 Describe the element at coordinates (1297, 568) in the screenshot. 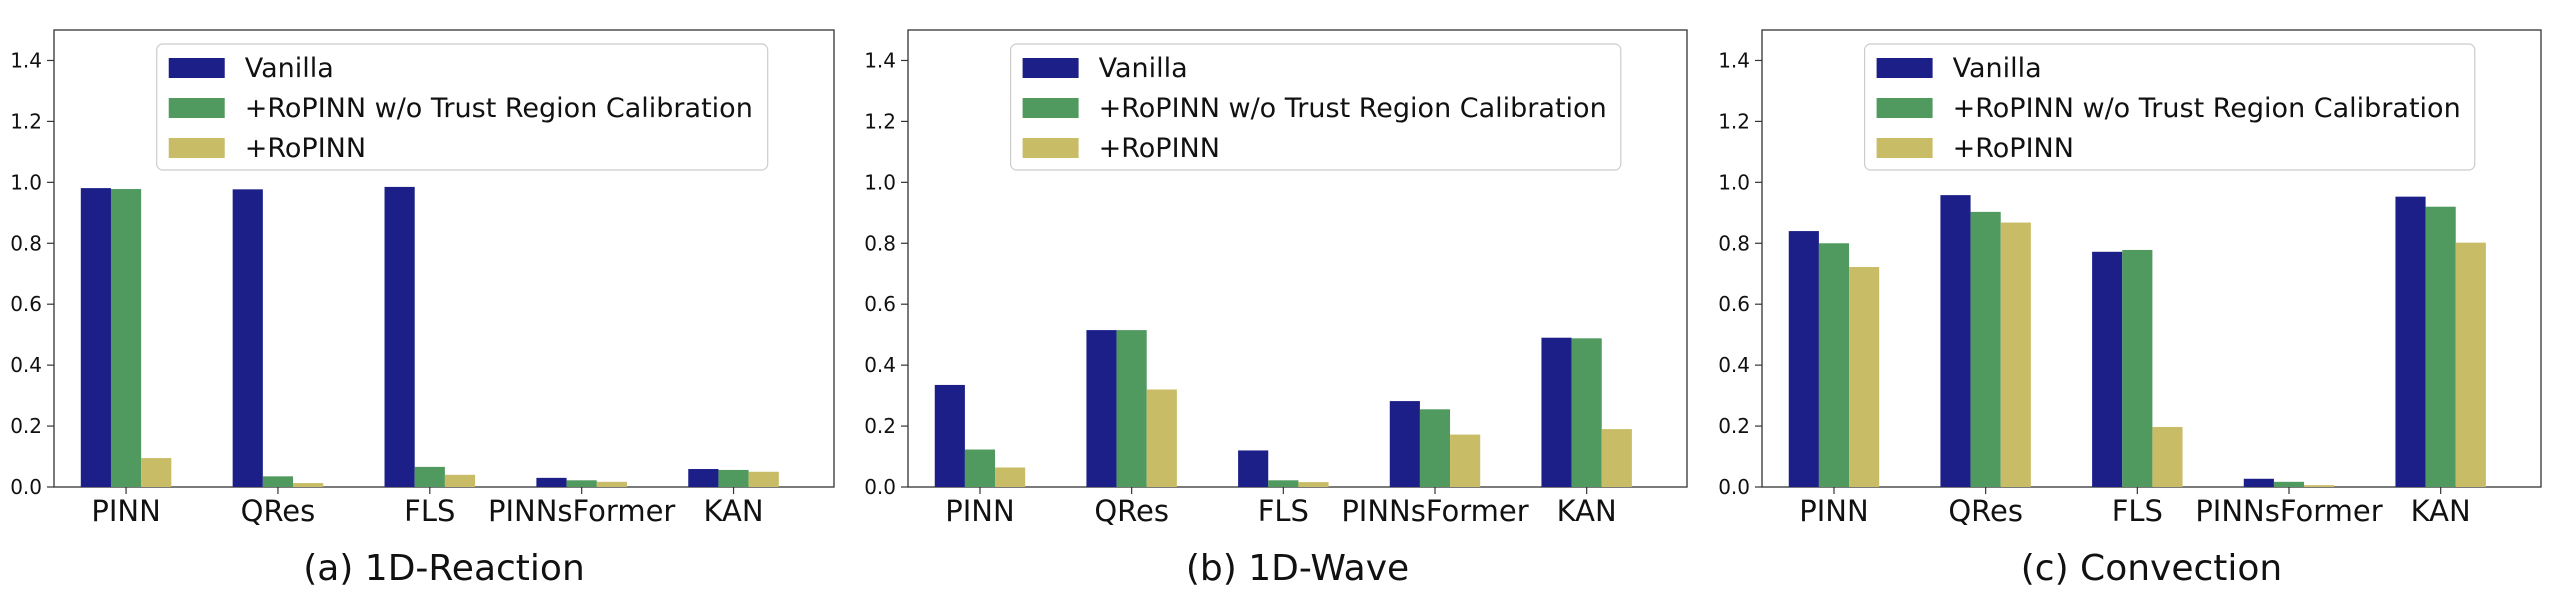

I see `chart-title: (b) 1D-Wave` at that location.